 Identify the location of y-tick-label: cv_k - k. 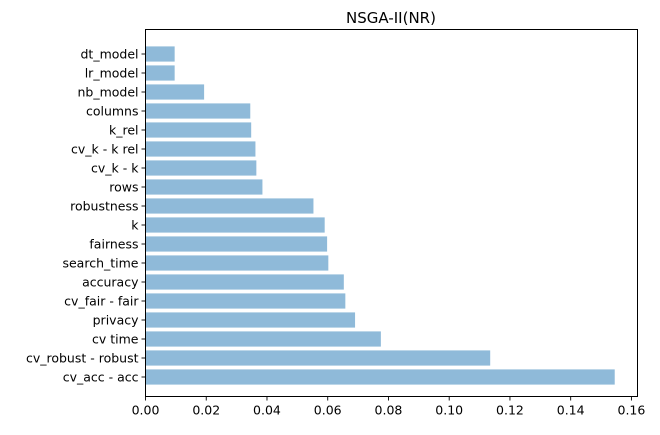
(115, 168).